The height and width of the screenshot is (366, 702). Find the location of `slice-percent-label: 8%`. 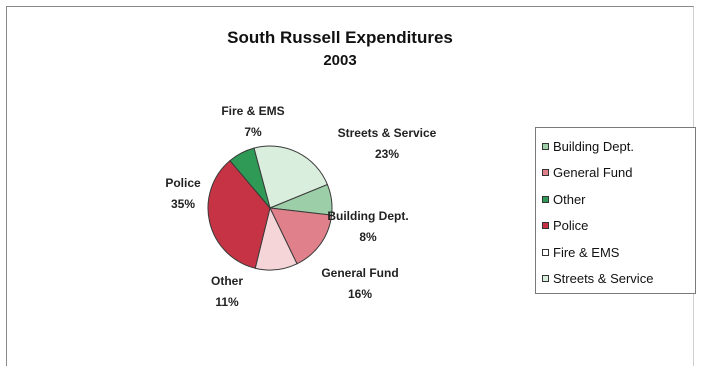

slice-percent-label: 8% is located at coordinates (368, 237).